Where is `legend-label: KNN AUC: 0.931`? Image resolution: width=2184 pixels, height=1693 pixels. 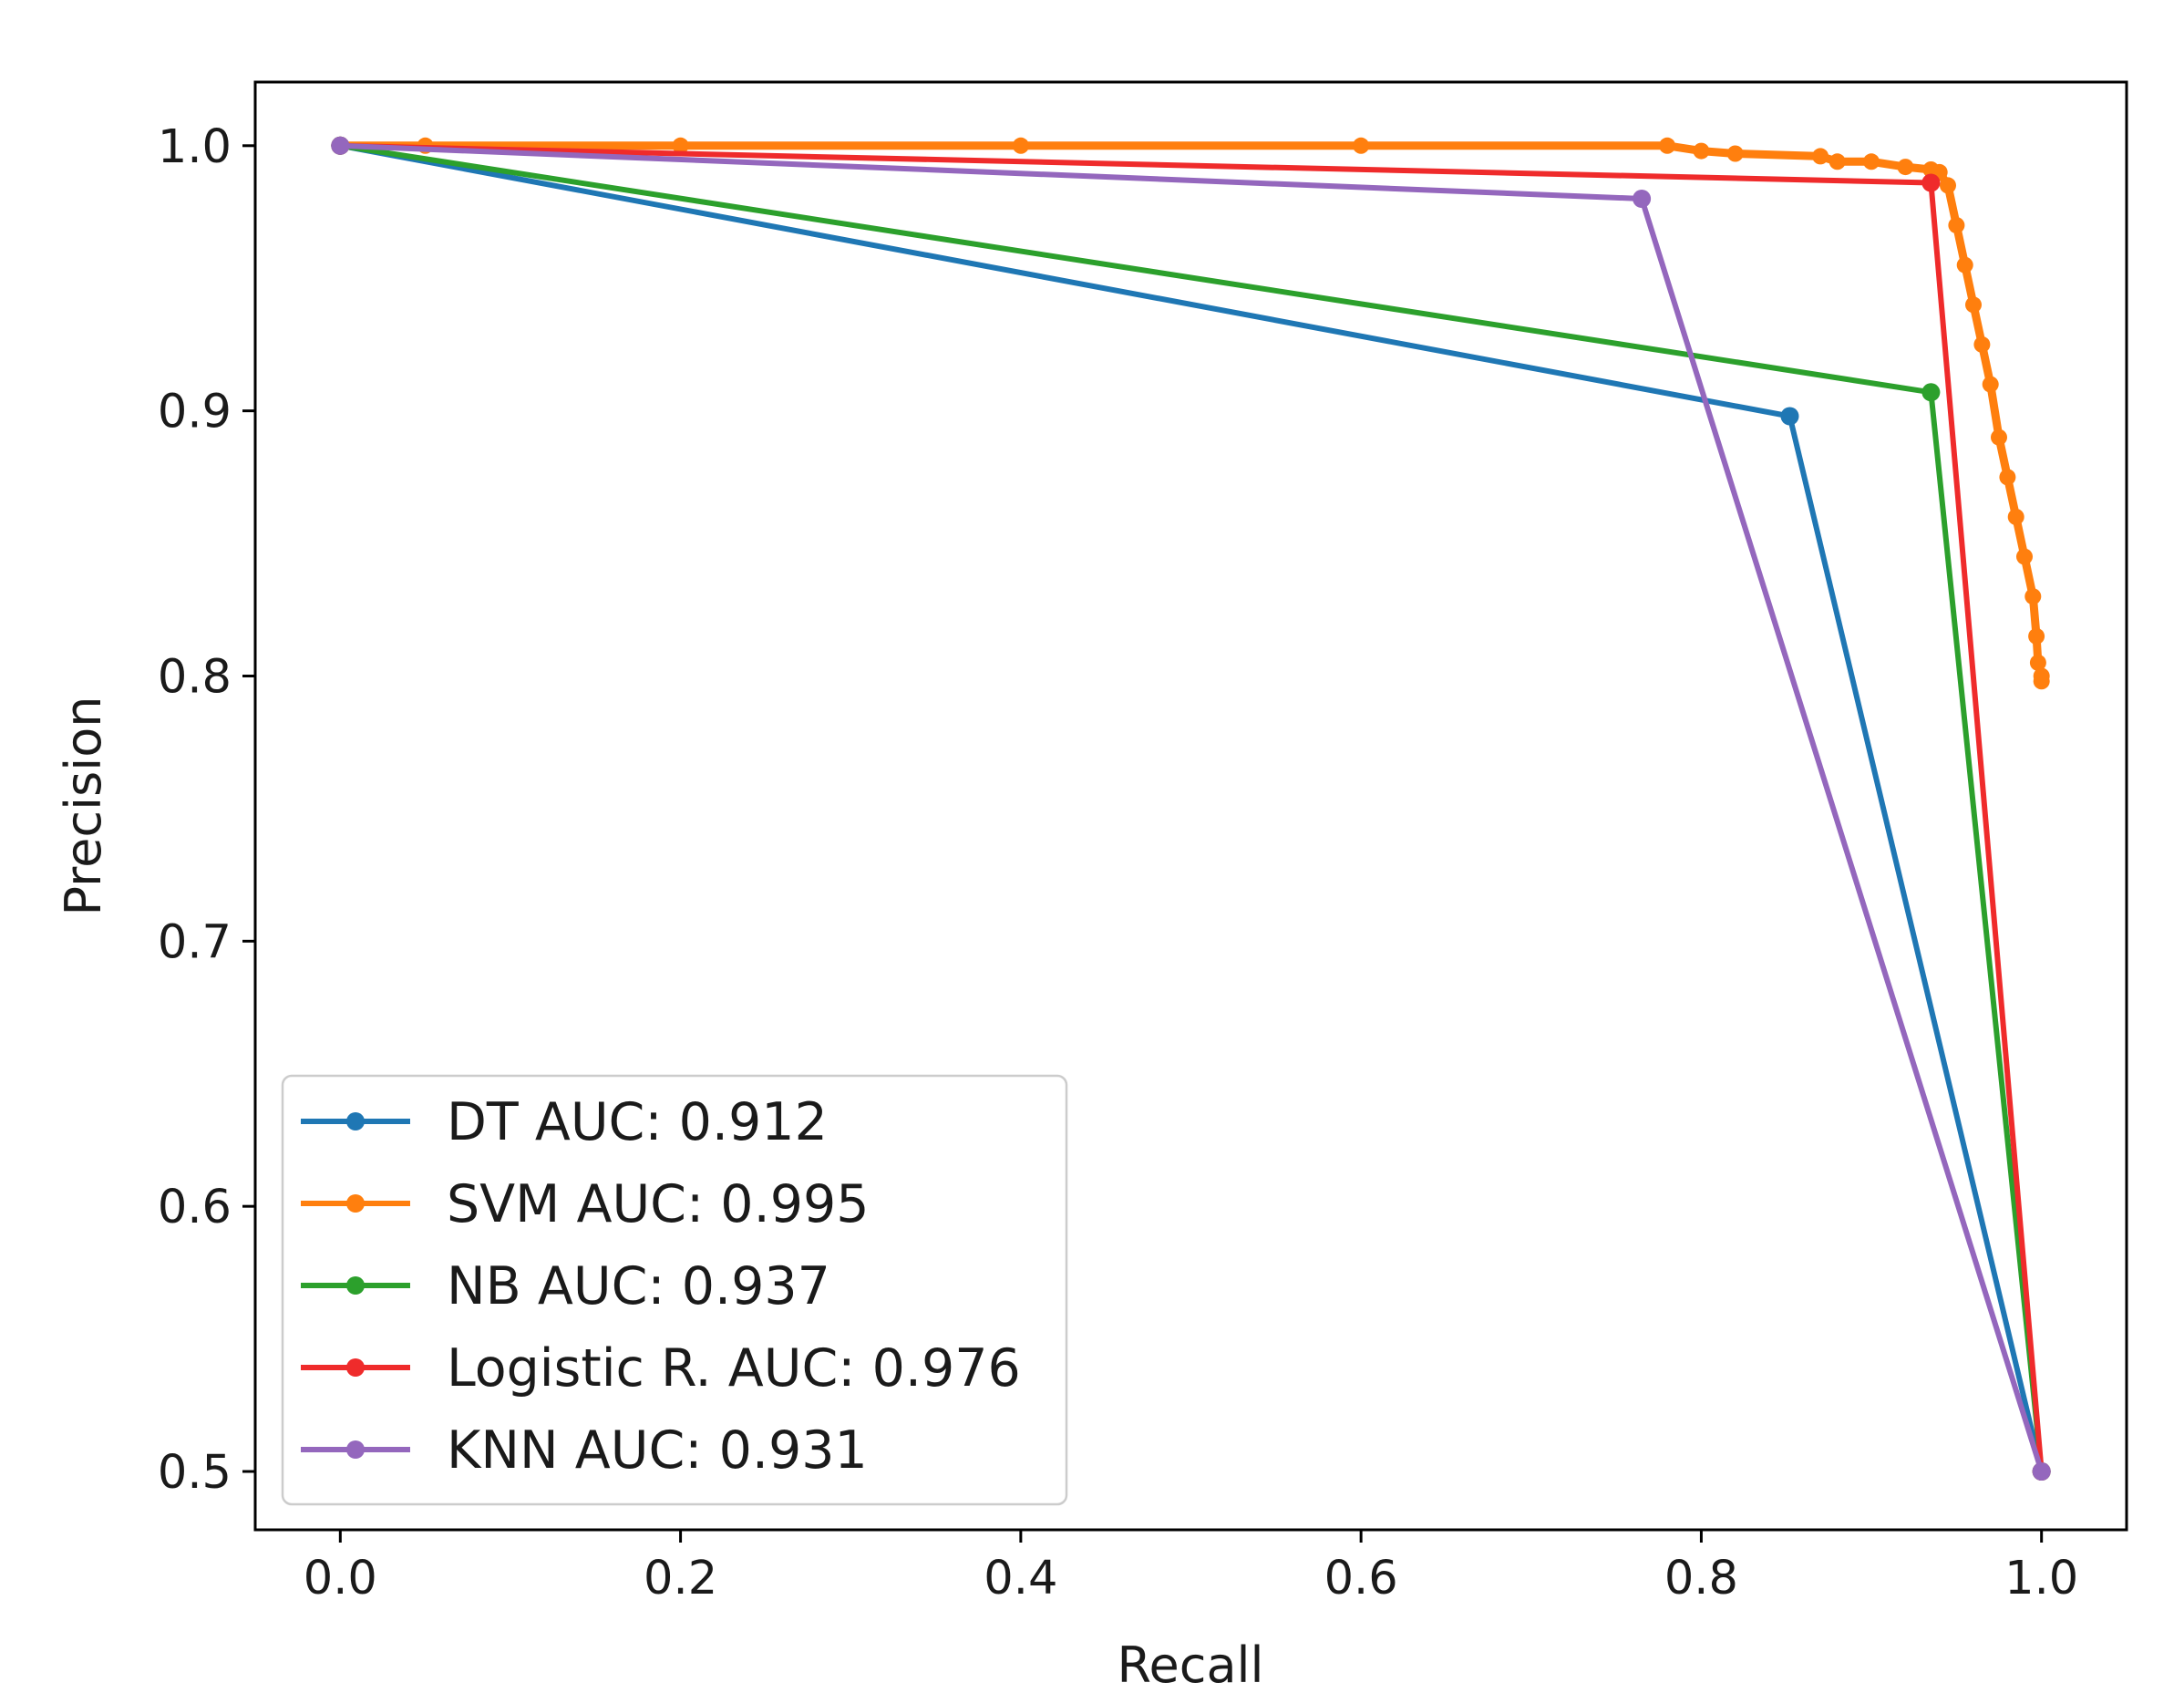
legend-label: KNN AUC: 0.931 is located at coordinates (658, 1451).